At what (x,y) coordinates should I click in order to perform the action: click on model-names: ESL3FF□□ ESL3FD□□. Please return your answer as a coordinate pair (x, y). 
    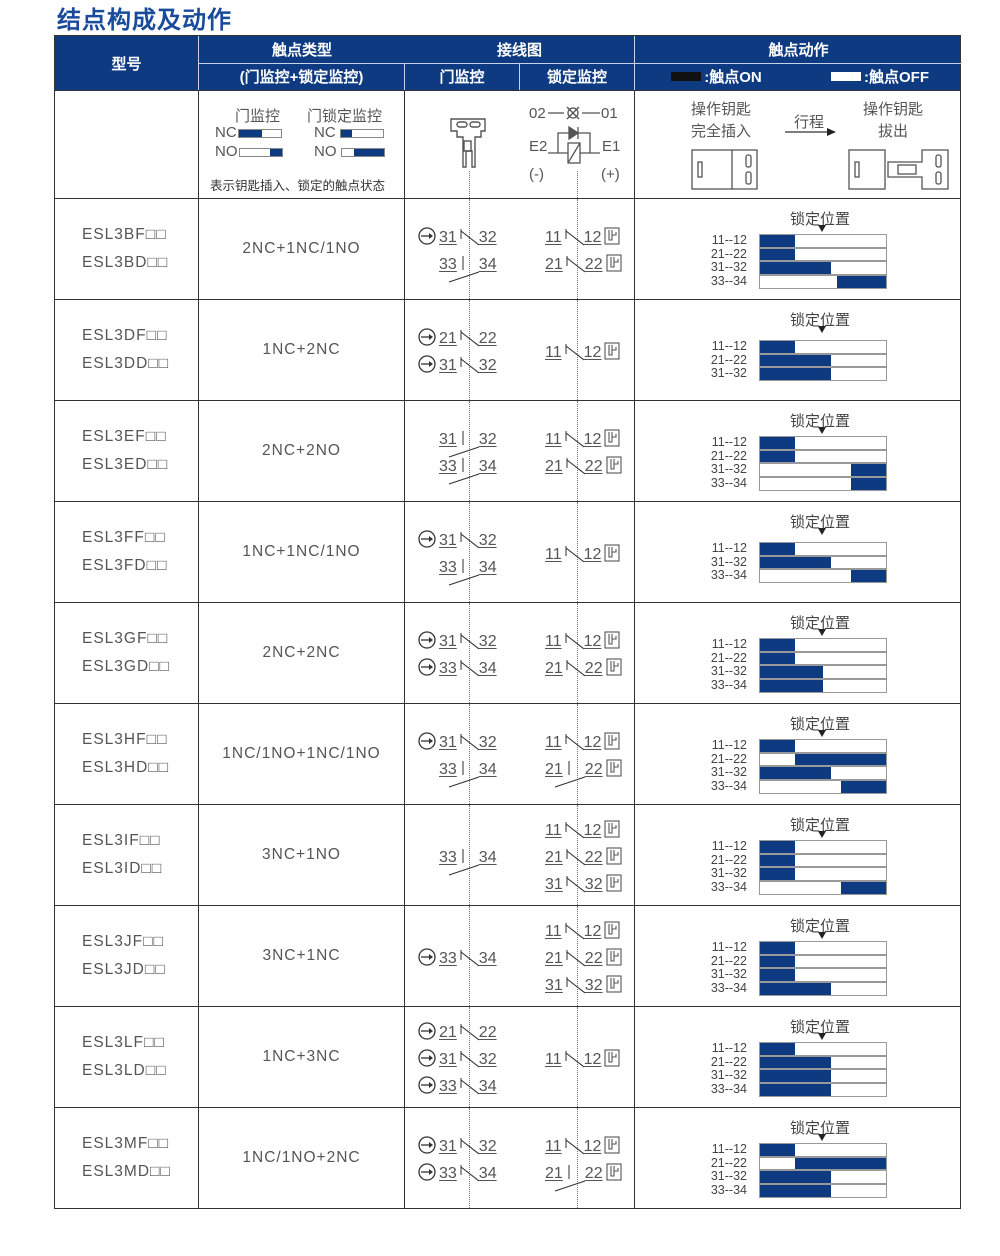
    Looking at the image, I should click on (126, 552).